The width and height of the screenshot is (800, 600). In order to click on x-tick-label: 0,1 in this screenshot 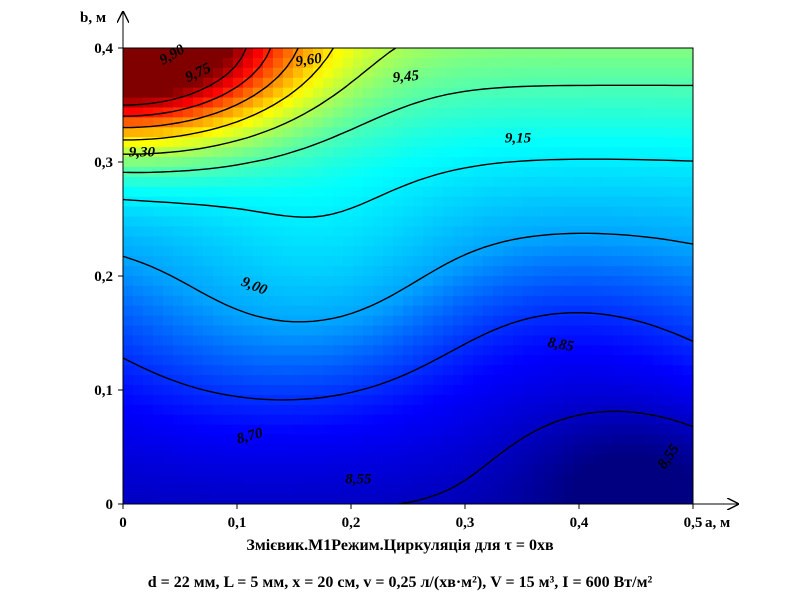, I will do `click(237, 523)`.